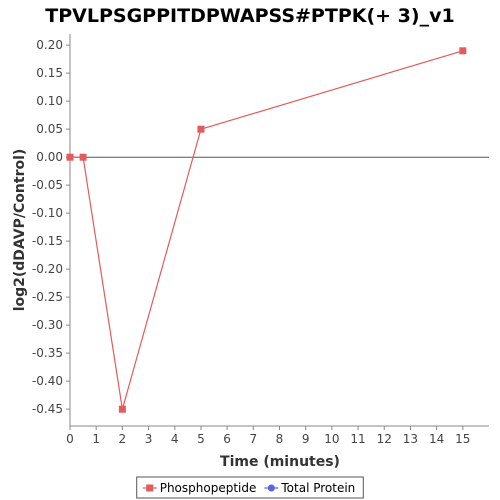  What do you see at coordinates (49, 101) in the screenshot?
I see `y-tick-label: 0.10` at bounding box center [49, 101].